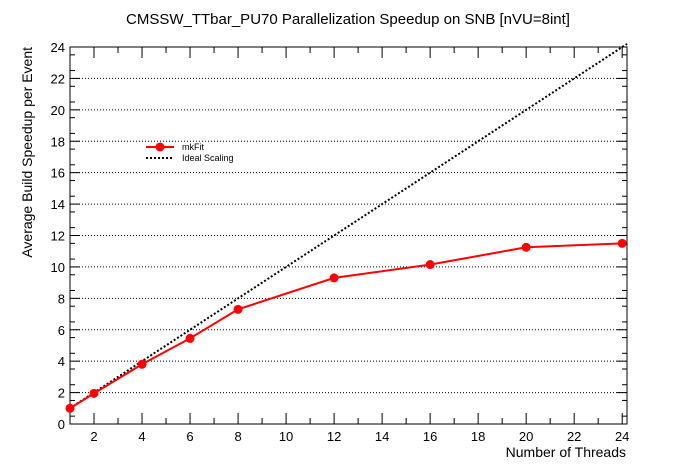 The image size is (696, 472). Describe the element at coordinates (61, 393) in the screenshot. I see `ytick-label-2: 2` at that location.